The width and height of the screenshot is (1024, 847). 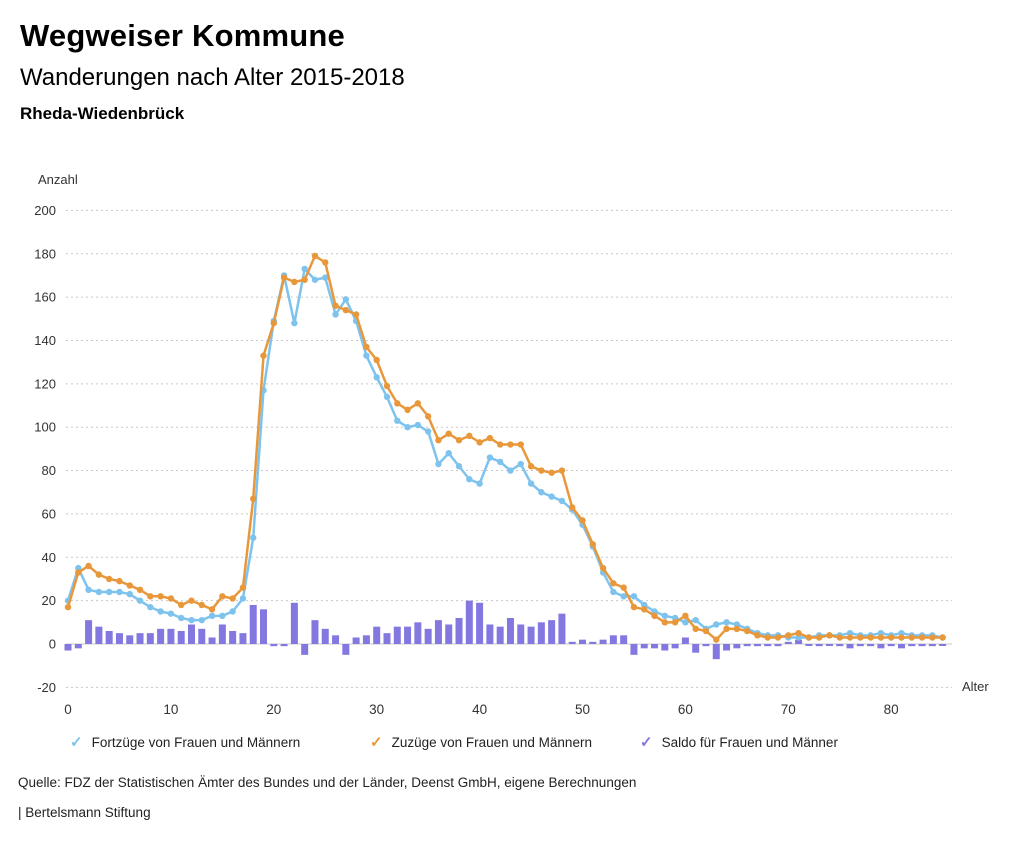 What do you see at coordinates (49, 557) in the screenshot?
I see `y-tick-label: 40` at bounding box center [49, 557].